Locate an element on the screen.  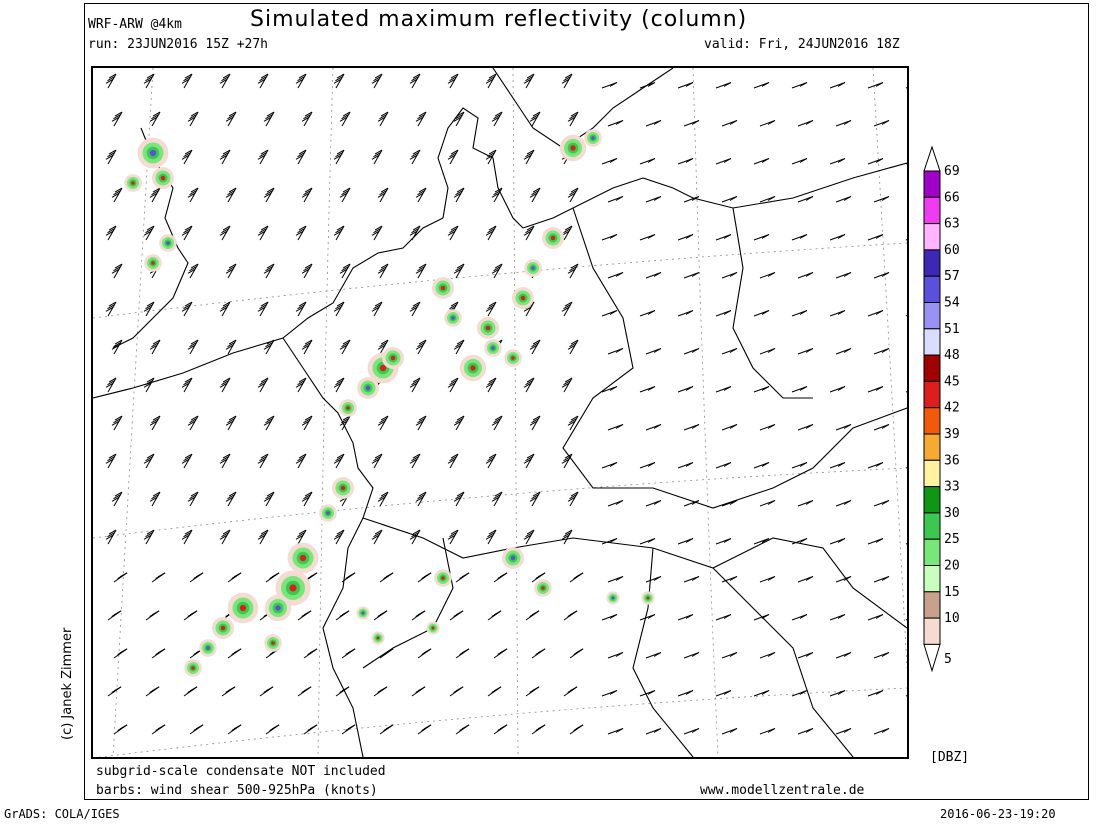
border-west is located at coordinates (328, 547).